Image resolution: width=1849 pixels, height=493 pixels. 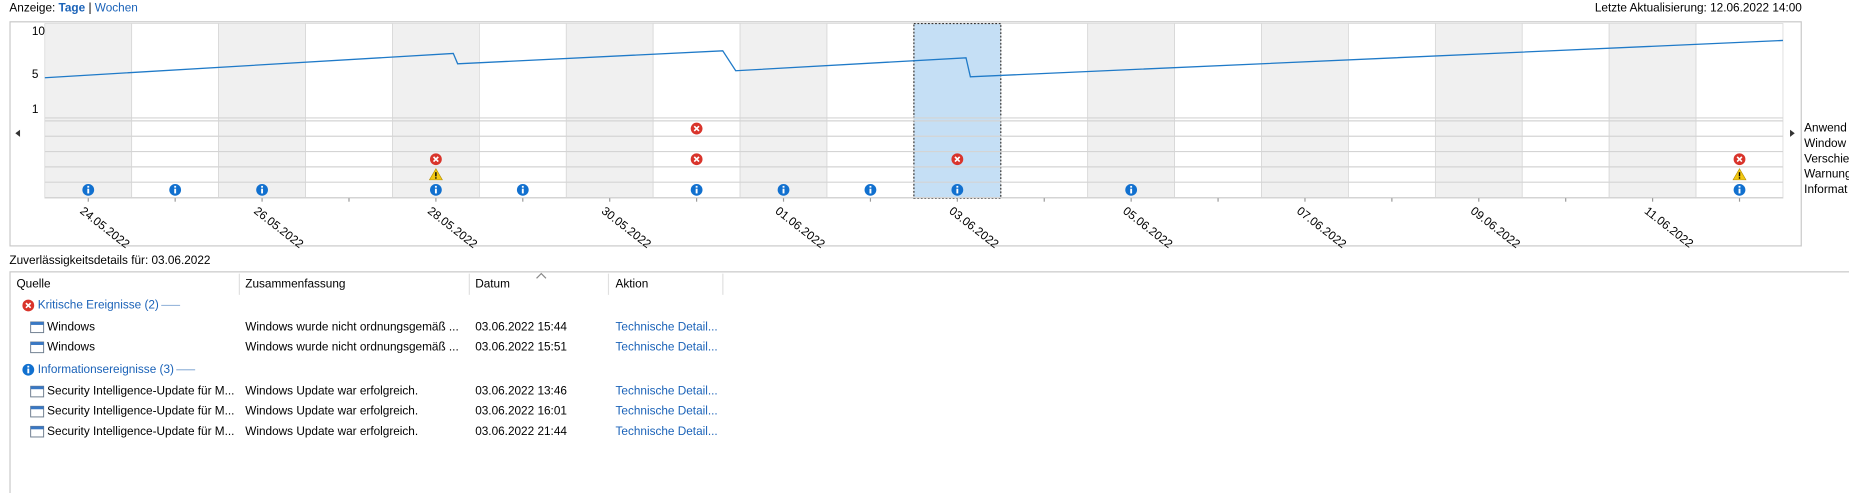 I want to click on event-row-label: Anwend, so click(x=1825, y=128).